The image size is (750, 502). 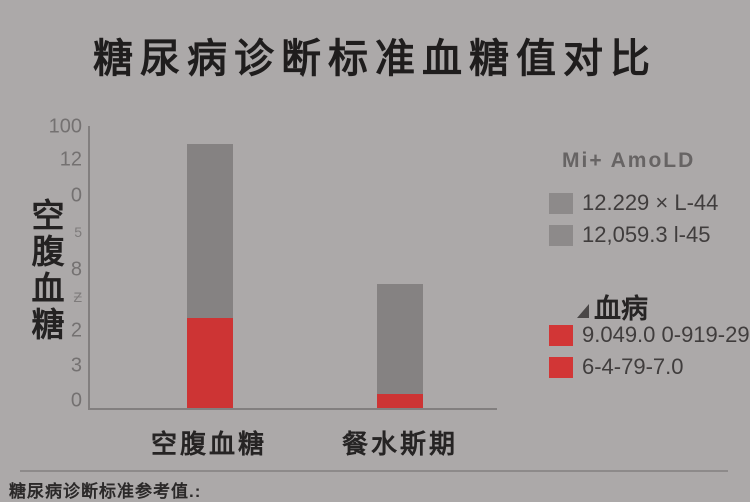 I want to click on legend-item-label: 12,059.3 l-45, so click(x=646, y=234).